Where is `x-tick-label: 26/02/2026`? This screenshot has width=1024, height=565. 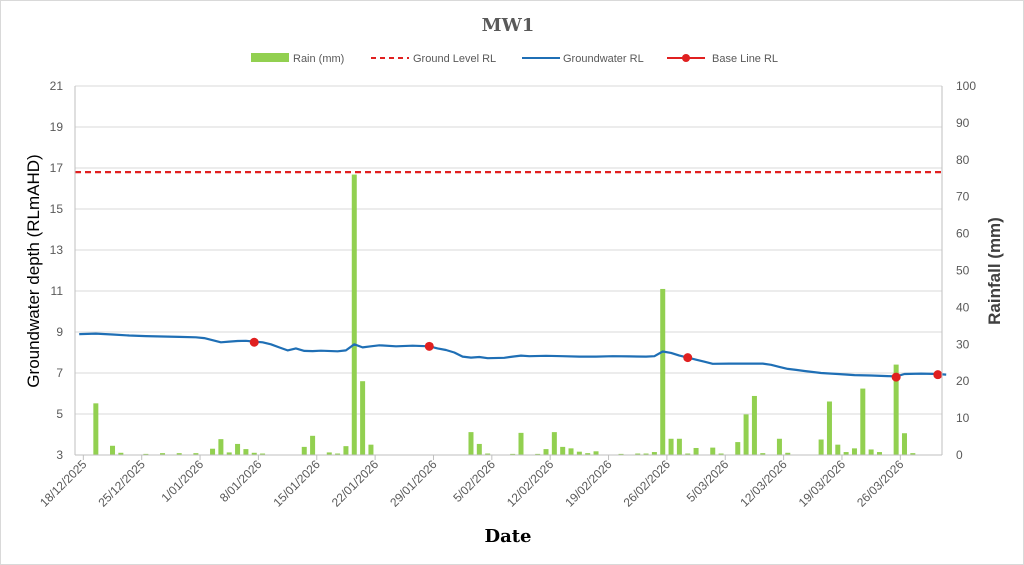
x-tick-label: 26/02/2026 is located at coordinates (647, 483).